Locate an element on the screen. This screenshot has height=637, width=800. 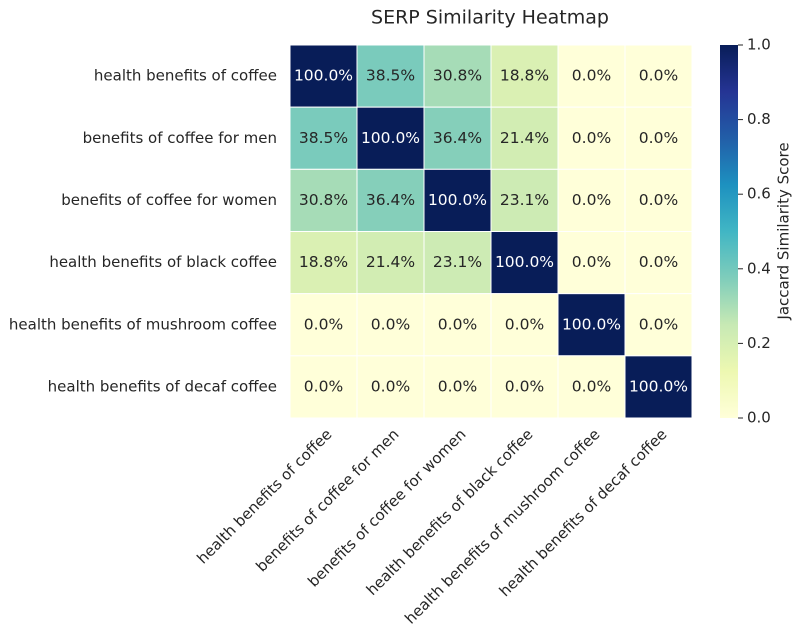
y-tick-label: health benefits of decaf coffee is located at coordinates (162, 386).